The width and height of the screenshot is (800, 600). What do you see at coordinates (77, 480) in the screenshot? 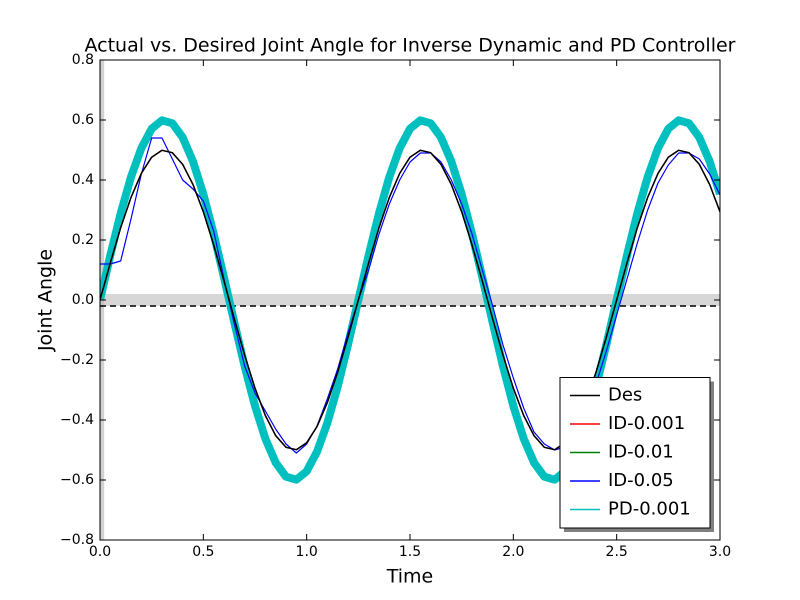
I see `y-tick-label: −0.6` at bounding box center [77, 480].